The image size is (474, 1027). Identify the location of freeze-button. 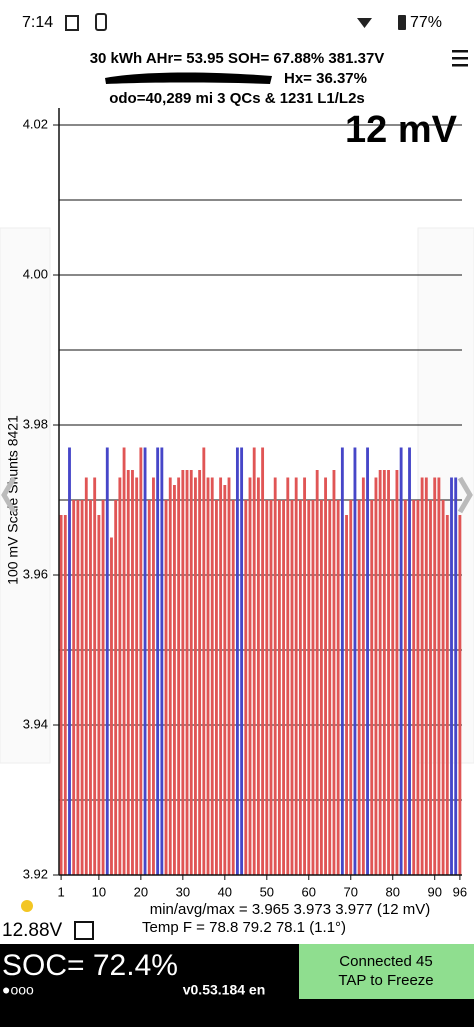
(386, 971).